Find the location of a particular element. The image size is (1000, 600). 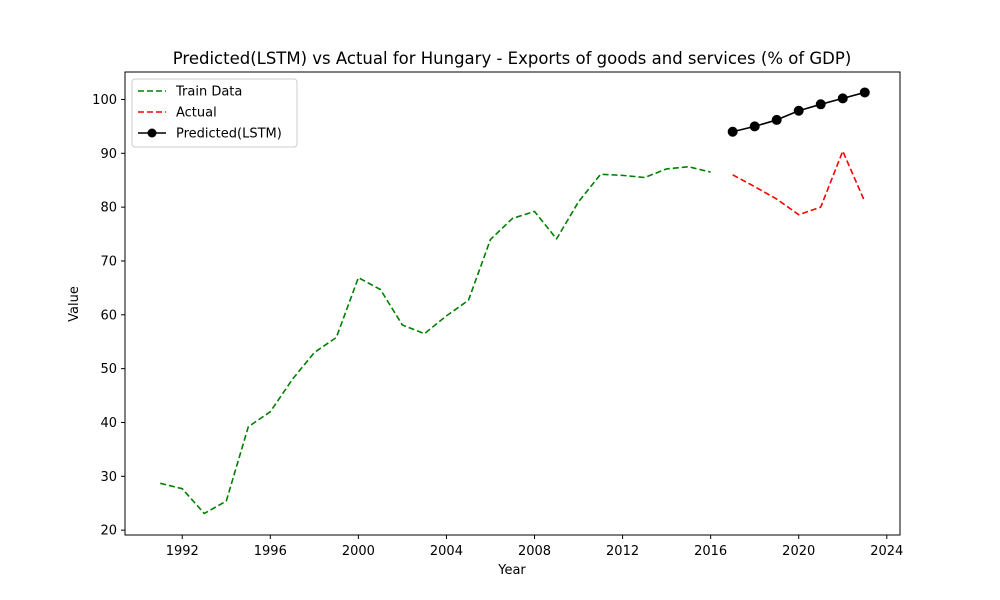

y-tick-label: 90 is located at coordinates (108, 154).